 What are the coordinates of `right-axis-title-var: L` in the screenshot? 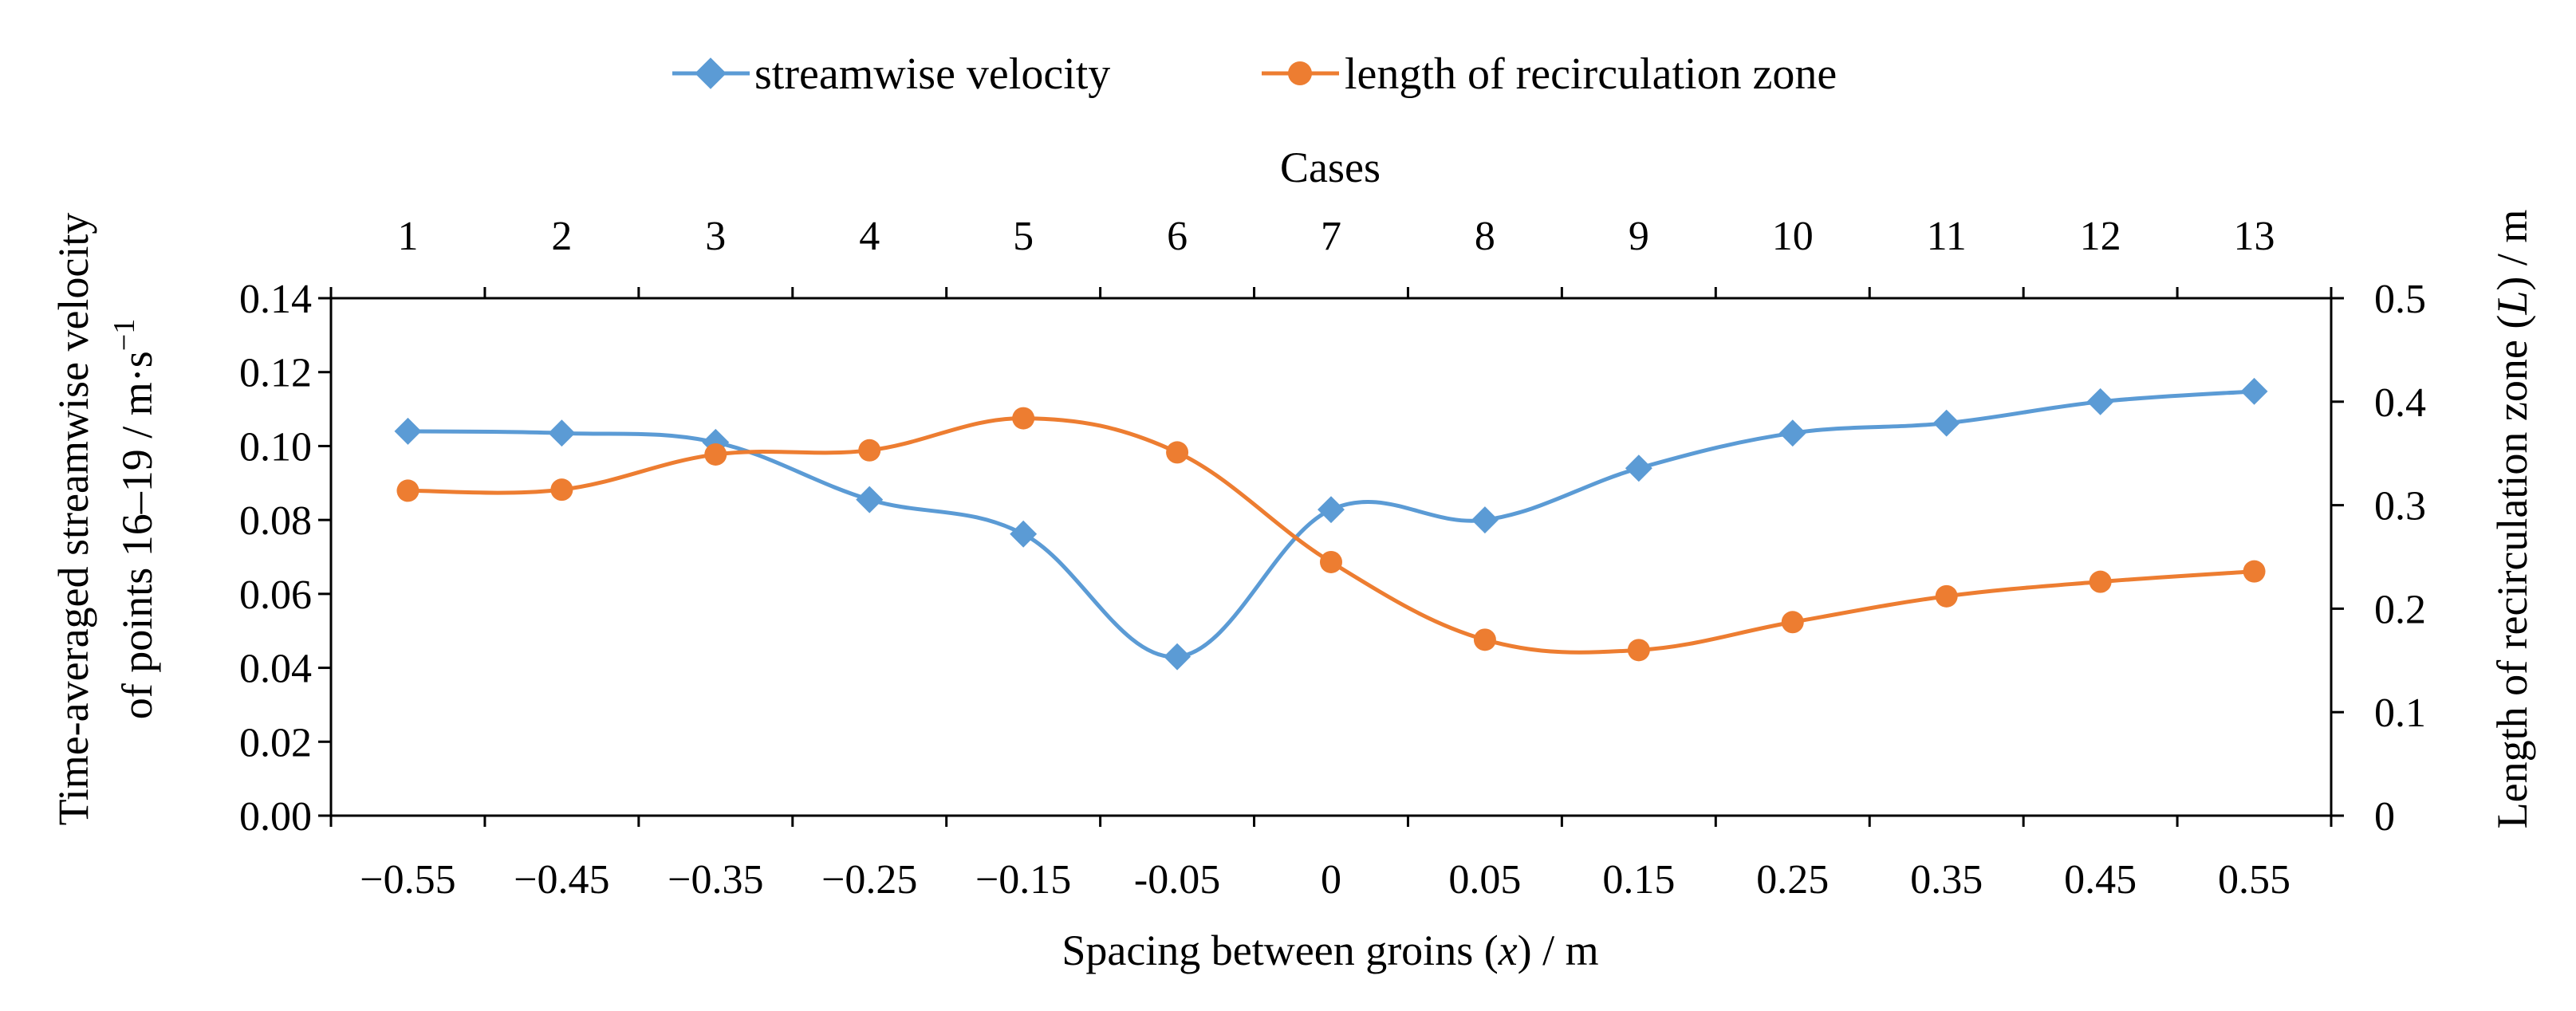 It's located at (2512, 303).